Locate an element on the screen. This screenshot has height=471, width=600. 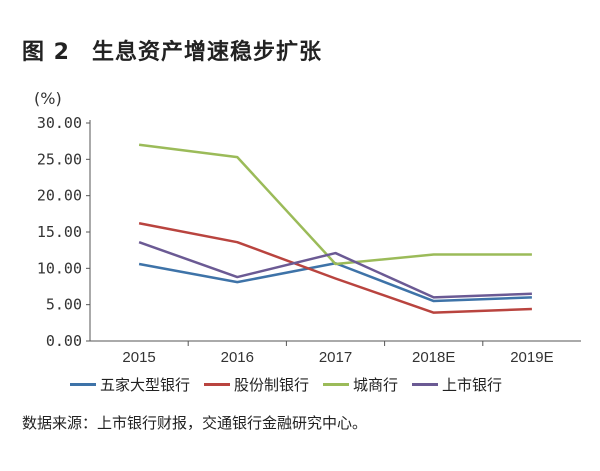
y-tick-label: 0.00 is located at coordinates (64, 341).